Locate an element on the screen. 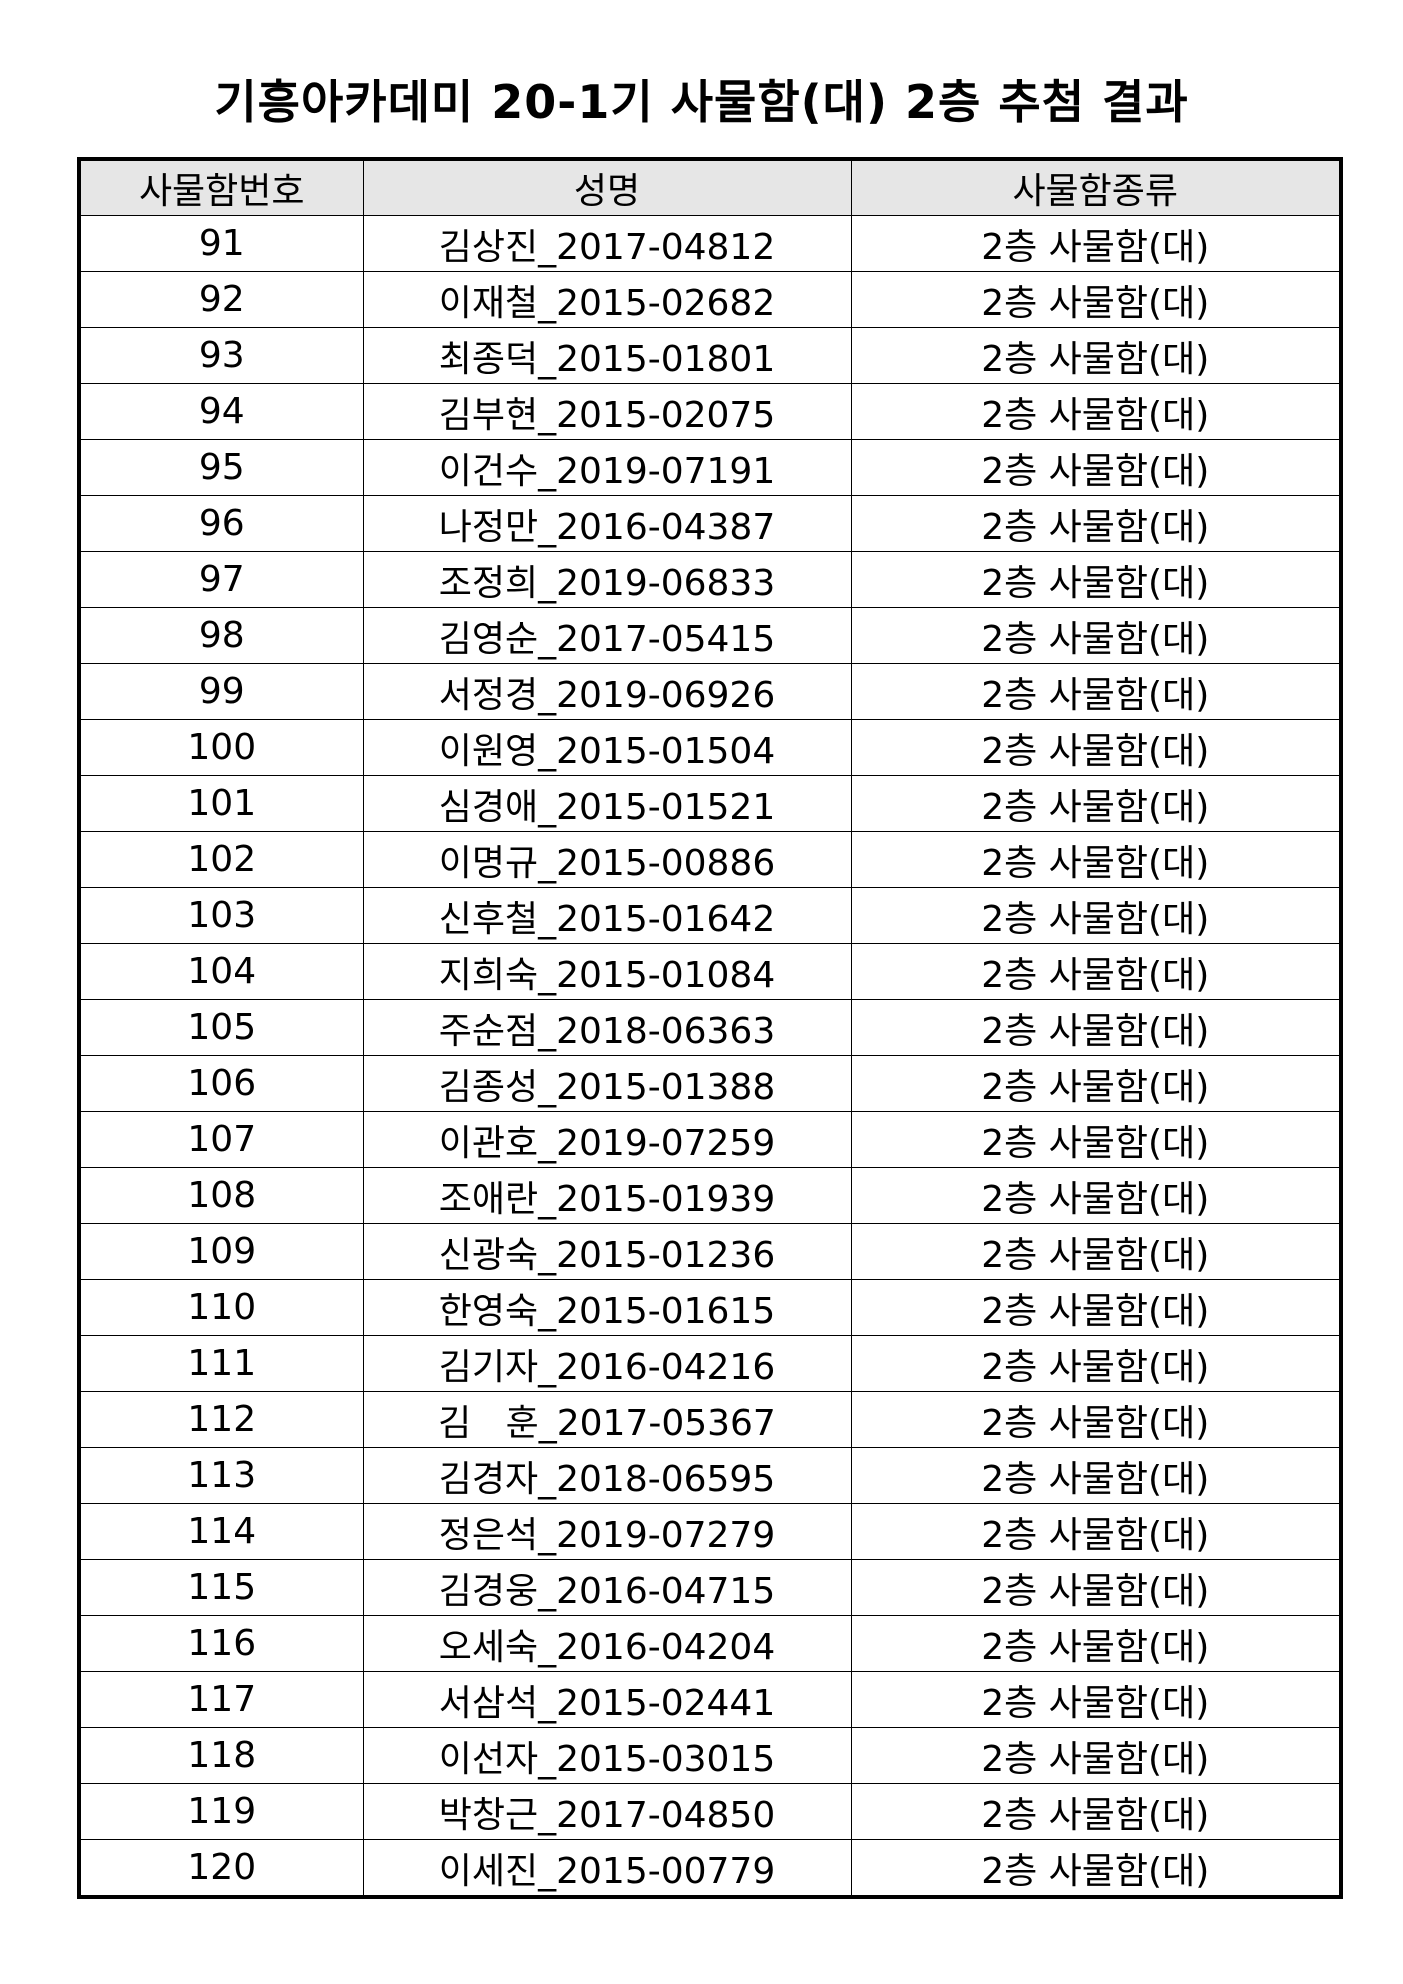  table-row: 95 이건수_2019-07191 2층 사물함(대) is located at coordinates (710, 467).